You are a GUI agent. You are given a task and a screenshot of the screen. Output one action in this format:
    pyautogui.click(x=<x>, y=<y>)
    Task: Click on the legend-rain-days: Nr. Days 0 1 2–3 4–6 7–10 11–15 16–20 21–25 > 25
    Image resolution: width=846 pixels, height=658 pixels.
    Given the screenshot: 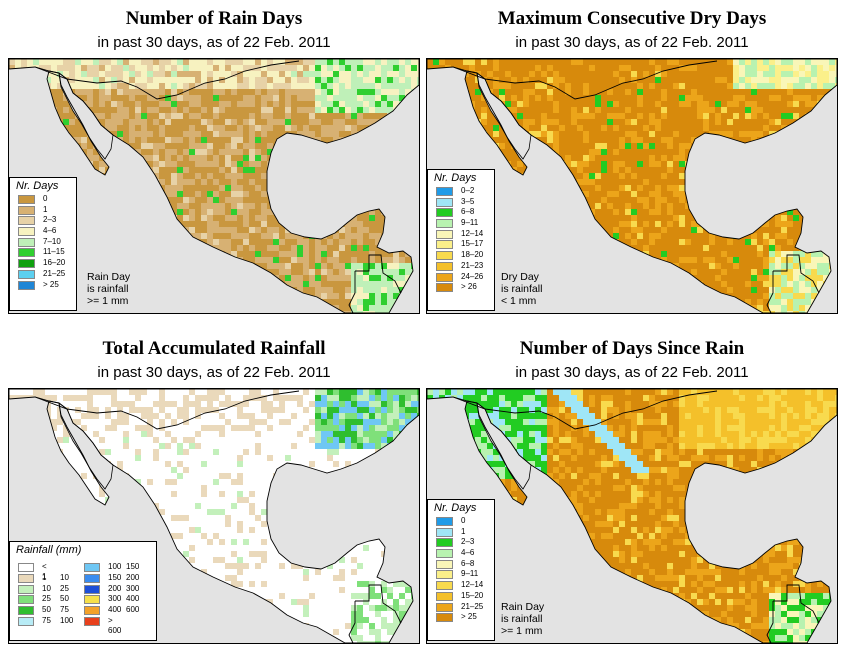 What is the action you would take?
    pyautogui.click(x=43, y=244)
    